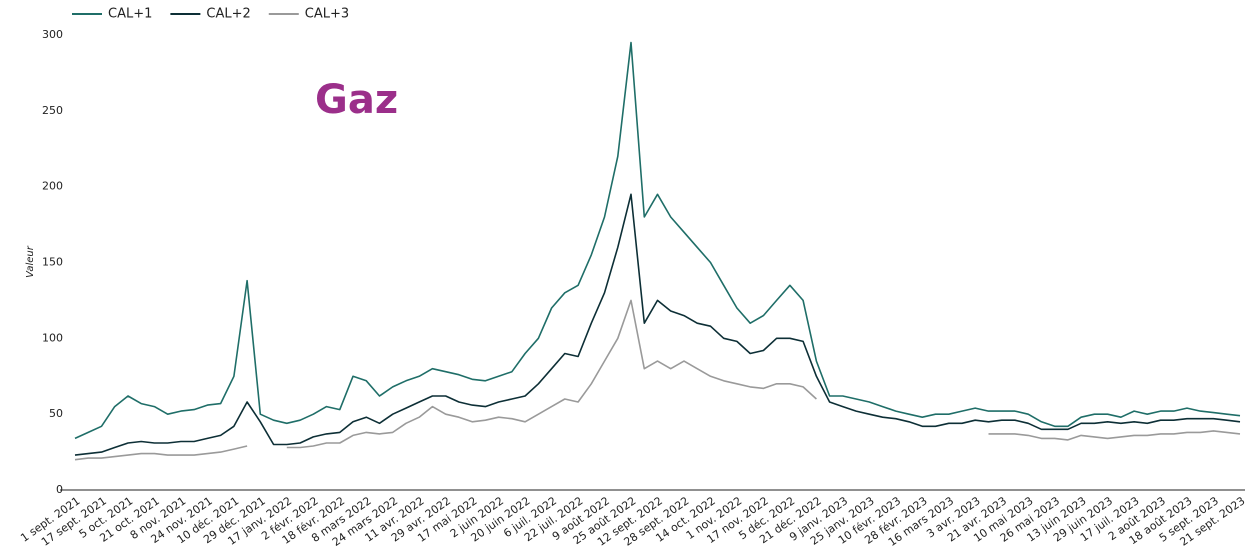  I want to click on y-tick-label: 100, so click(52, 337).